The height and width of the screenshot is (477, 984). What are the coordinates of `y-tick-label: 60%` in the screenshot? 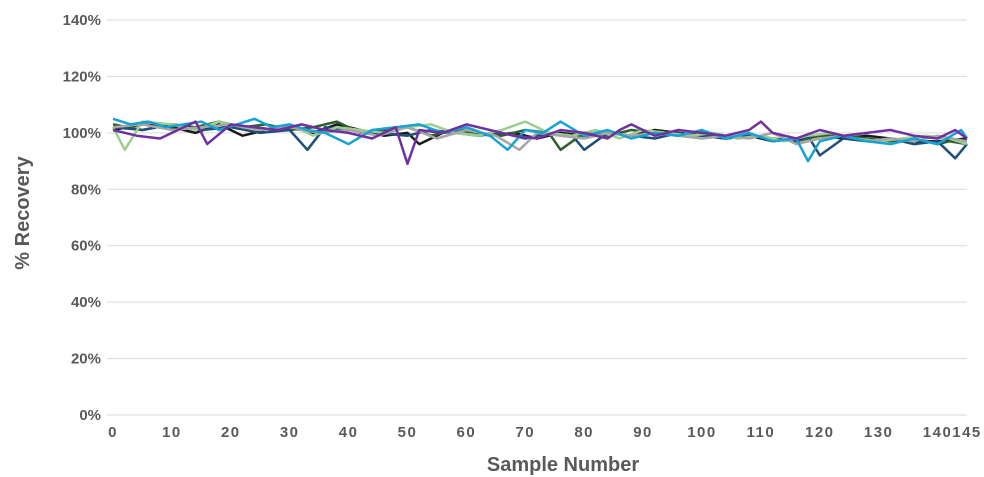 It's located at (86, 246).